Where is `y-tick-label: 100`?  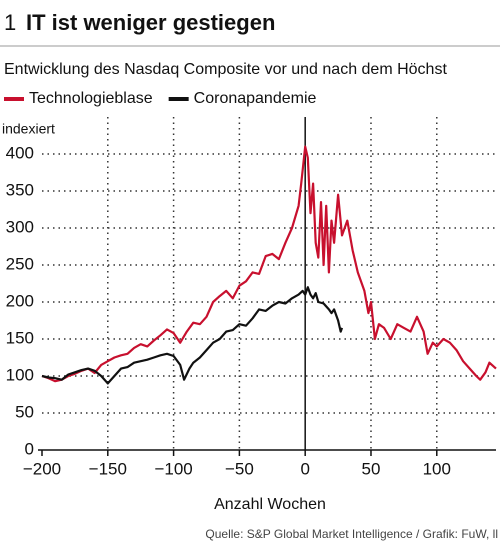 y-tick-label: 100 is located at coordinates (20, 374).